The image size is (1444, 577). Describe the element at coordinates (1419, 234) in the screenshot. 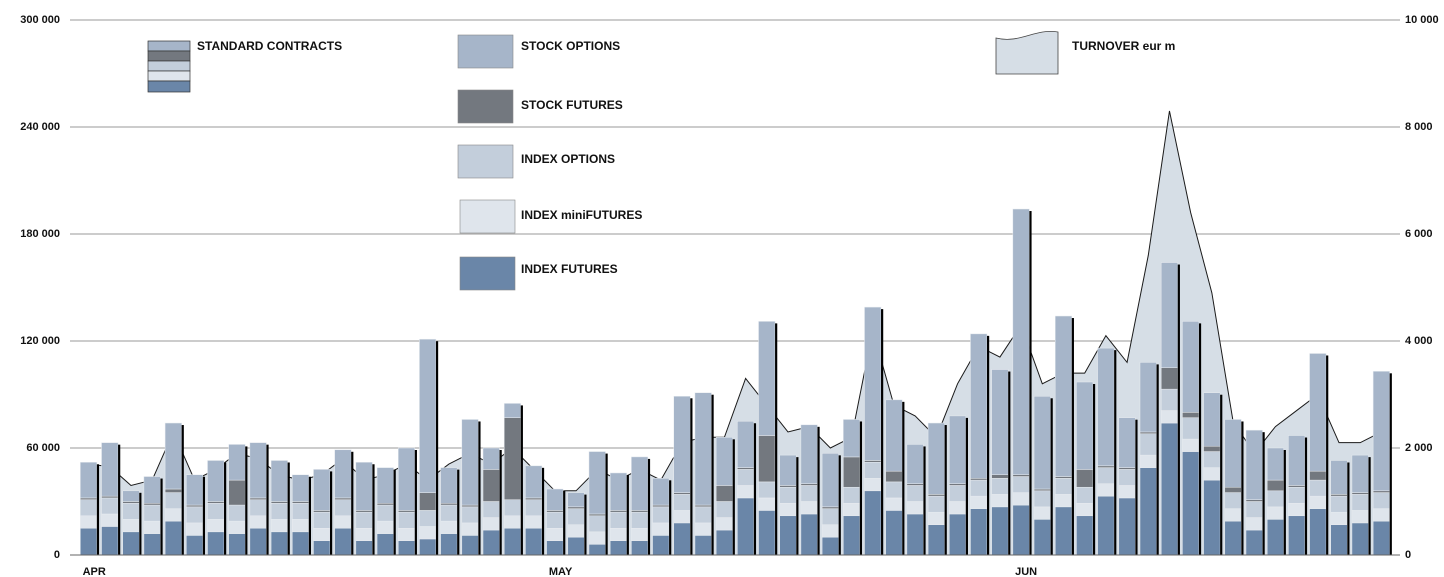

I see `y2-tick-label: 6 000` at that location.